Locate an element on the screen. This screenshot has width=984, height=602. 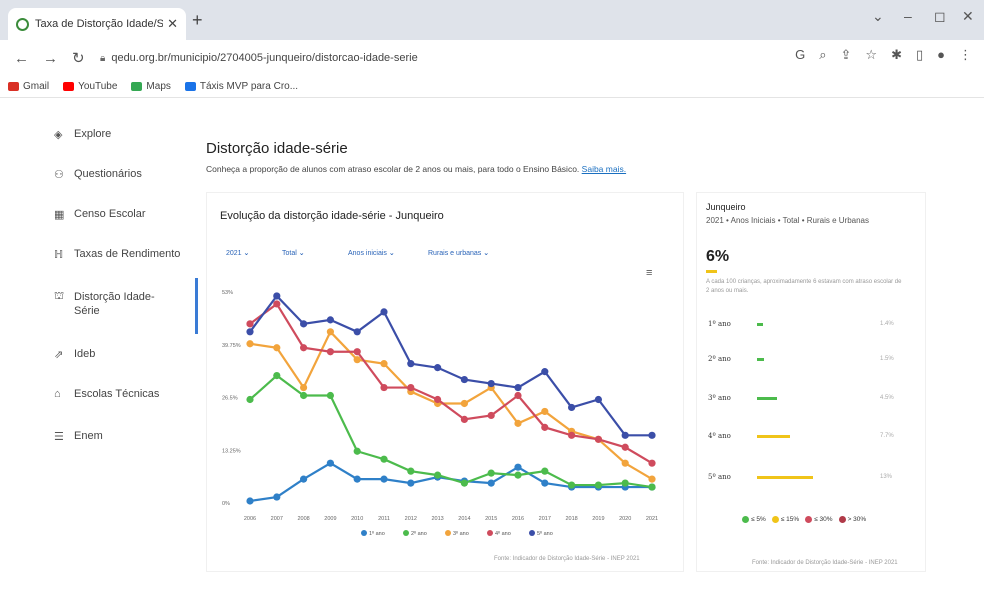
color-legend-item: ≤ 15% is located at coordinates (785, 519).